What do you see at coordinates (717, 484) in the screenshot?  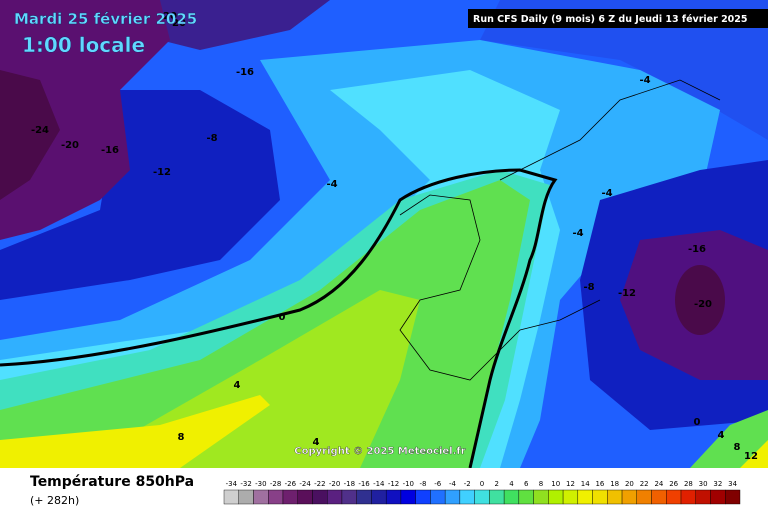 I see `legend-label: 32` at bounding box center [717, 484].